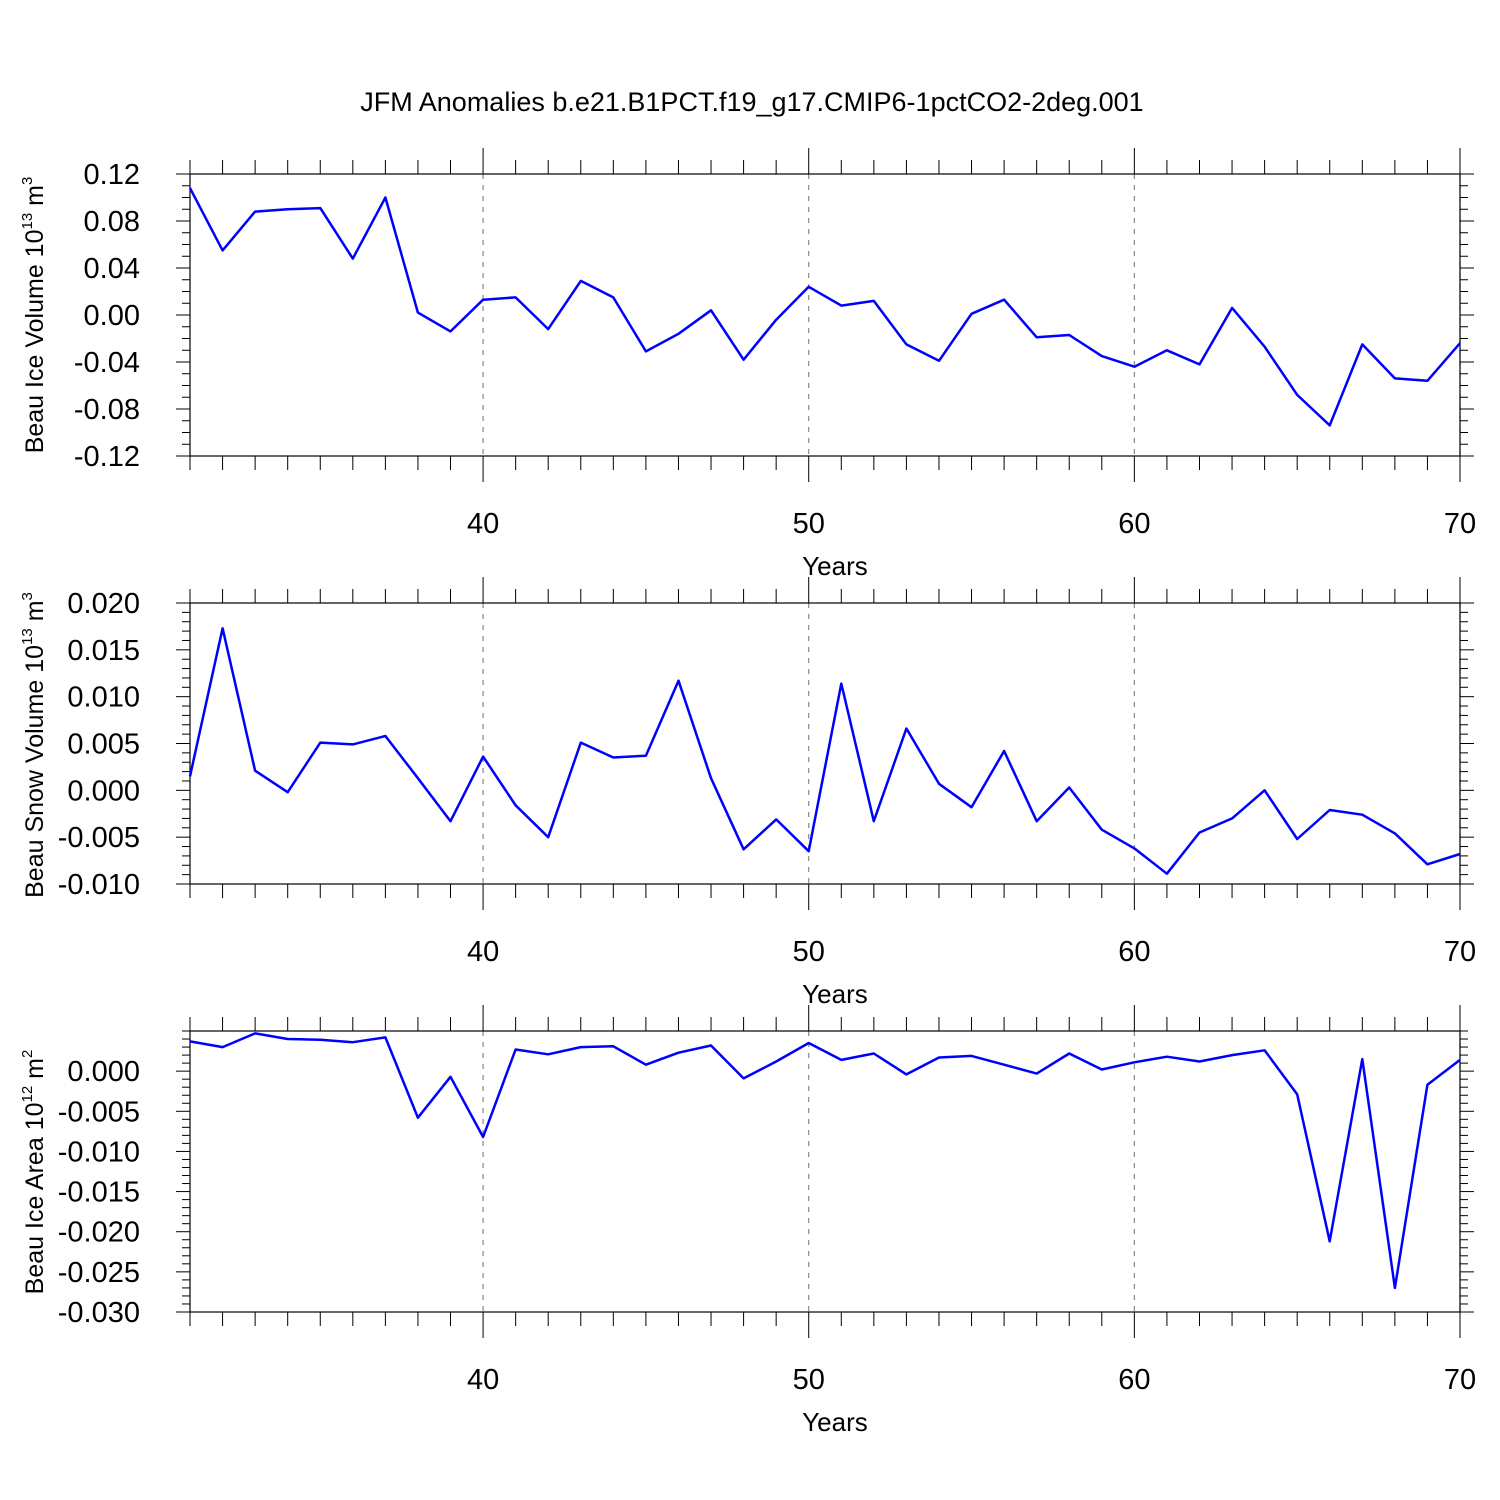 The height and width of the screenshot is (1500, 1500). What do you see at coordinates (99, 1273) in the screenshot?
I see `y-tick-label: -0.025` at bounding box center [99, 1273].